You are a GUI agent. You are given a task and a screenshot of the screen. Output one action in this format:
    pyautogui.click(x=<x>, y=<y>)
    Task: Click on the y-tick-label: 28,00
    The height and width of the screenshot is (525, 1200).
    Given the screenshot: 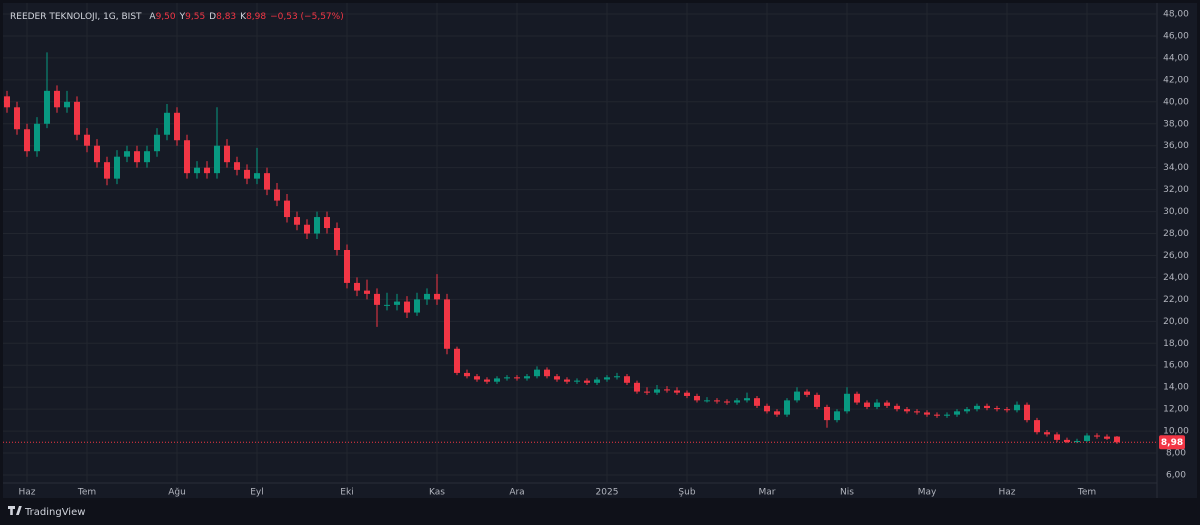 What is the action you would take?
    pyautogui.click(x=1176, y=234)
    